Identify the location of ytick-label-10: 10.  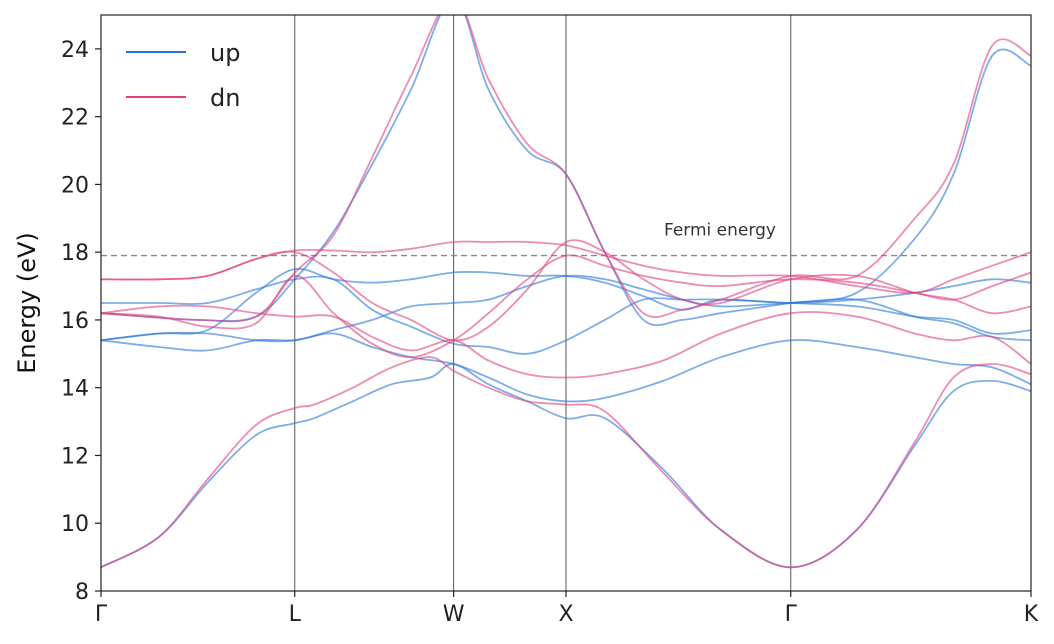
(75, 524).